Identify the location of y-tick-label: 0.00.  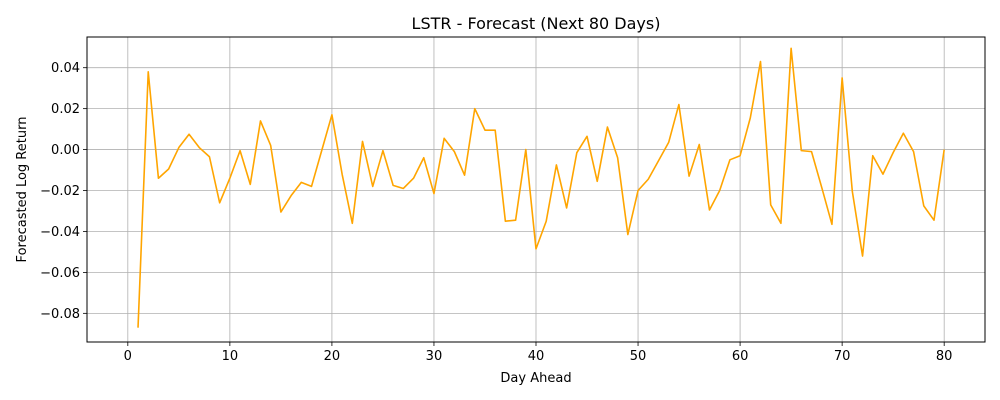
(65, 150).